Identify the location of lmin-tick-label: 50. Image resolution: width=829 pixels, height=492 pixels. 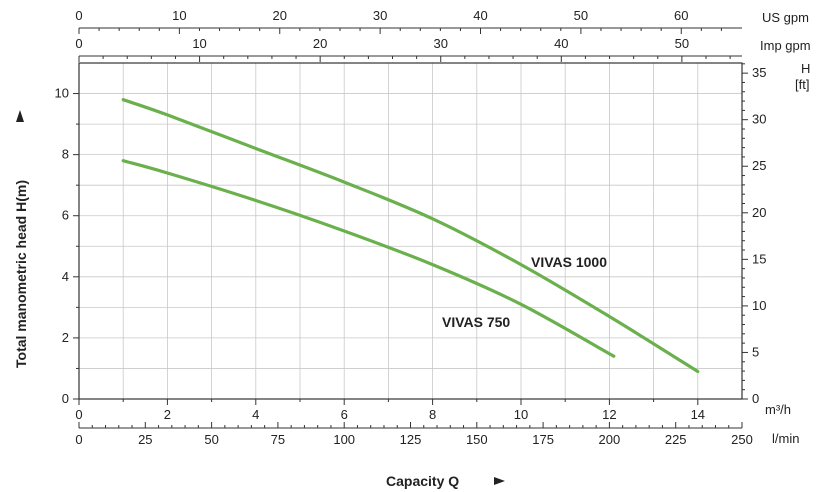
(211, 439).